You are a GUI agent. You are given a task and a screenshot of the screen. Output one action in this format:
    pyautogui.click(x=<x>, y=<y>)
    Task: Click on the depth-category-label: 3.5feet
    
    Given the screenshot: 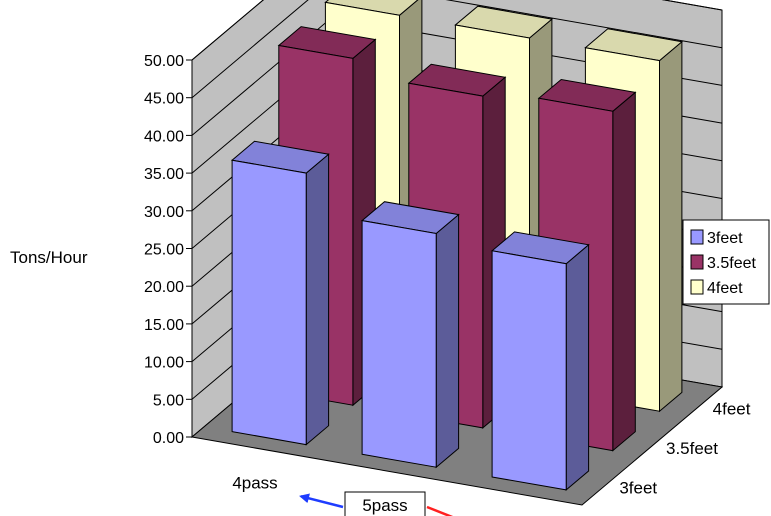 What is the action you would take?
    pyautogui.click(x=692, y=448)
    